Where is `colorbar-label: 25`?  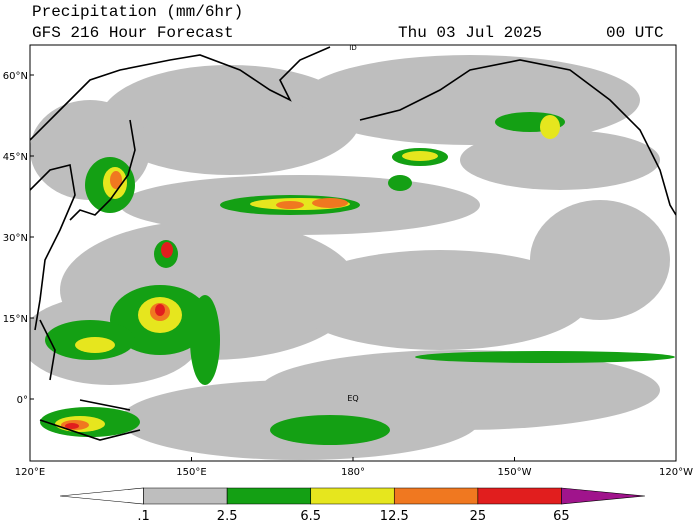 colorbar-label: 25 is located at coordinates (478, 516).